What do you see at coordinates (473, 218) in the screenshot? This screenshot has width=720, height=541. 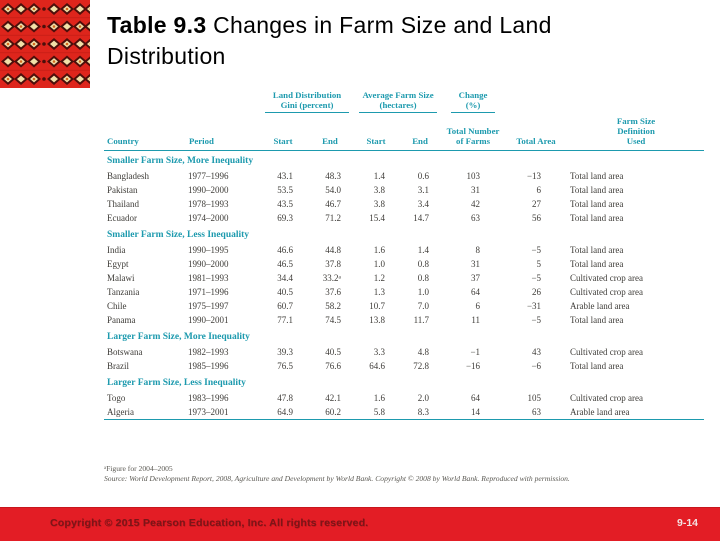 I see `table-cell: 63` at bounding box center [473, 218].